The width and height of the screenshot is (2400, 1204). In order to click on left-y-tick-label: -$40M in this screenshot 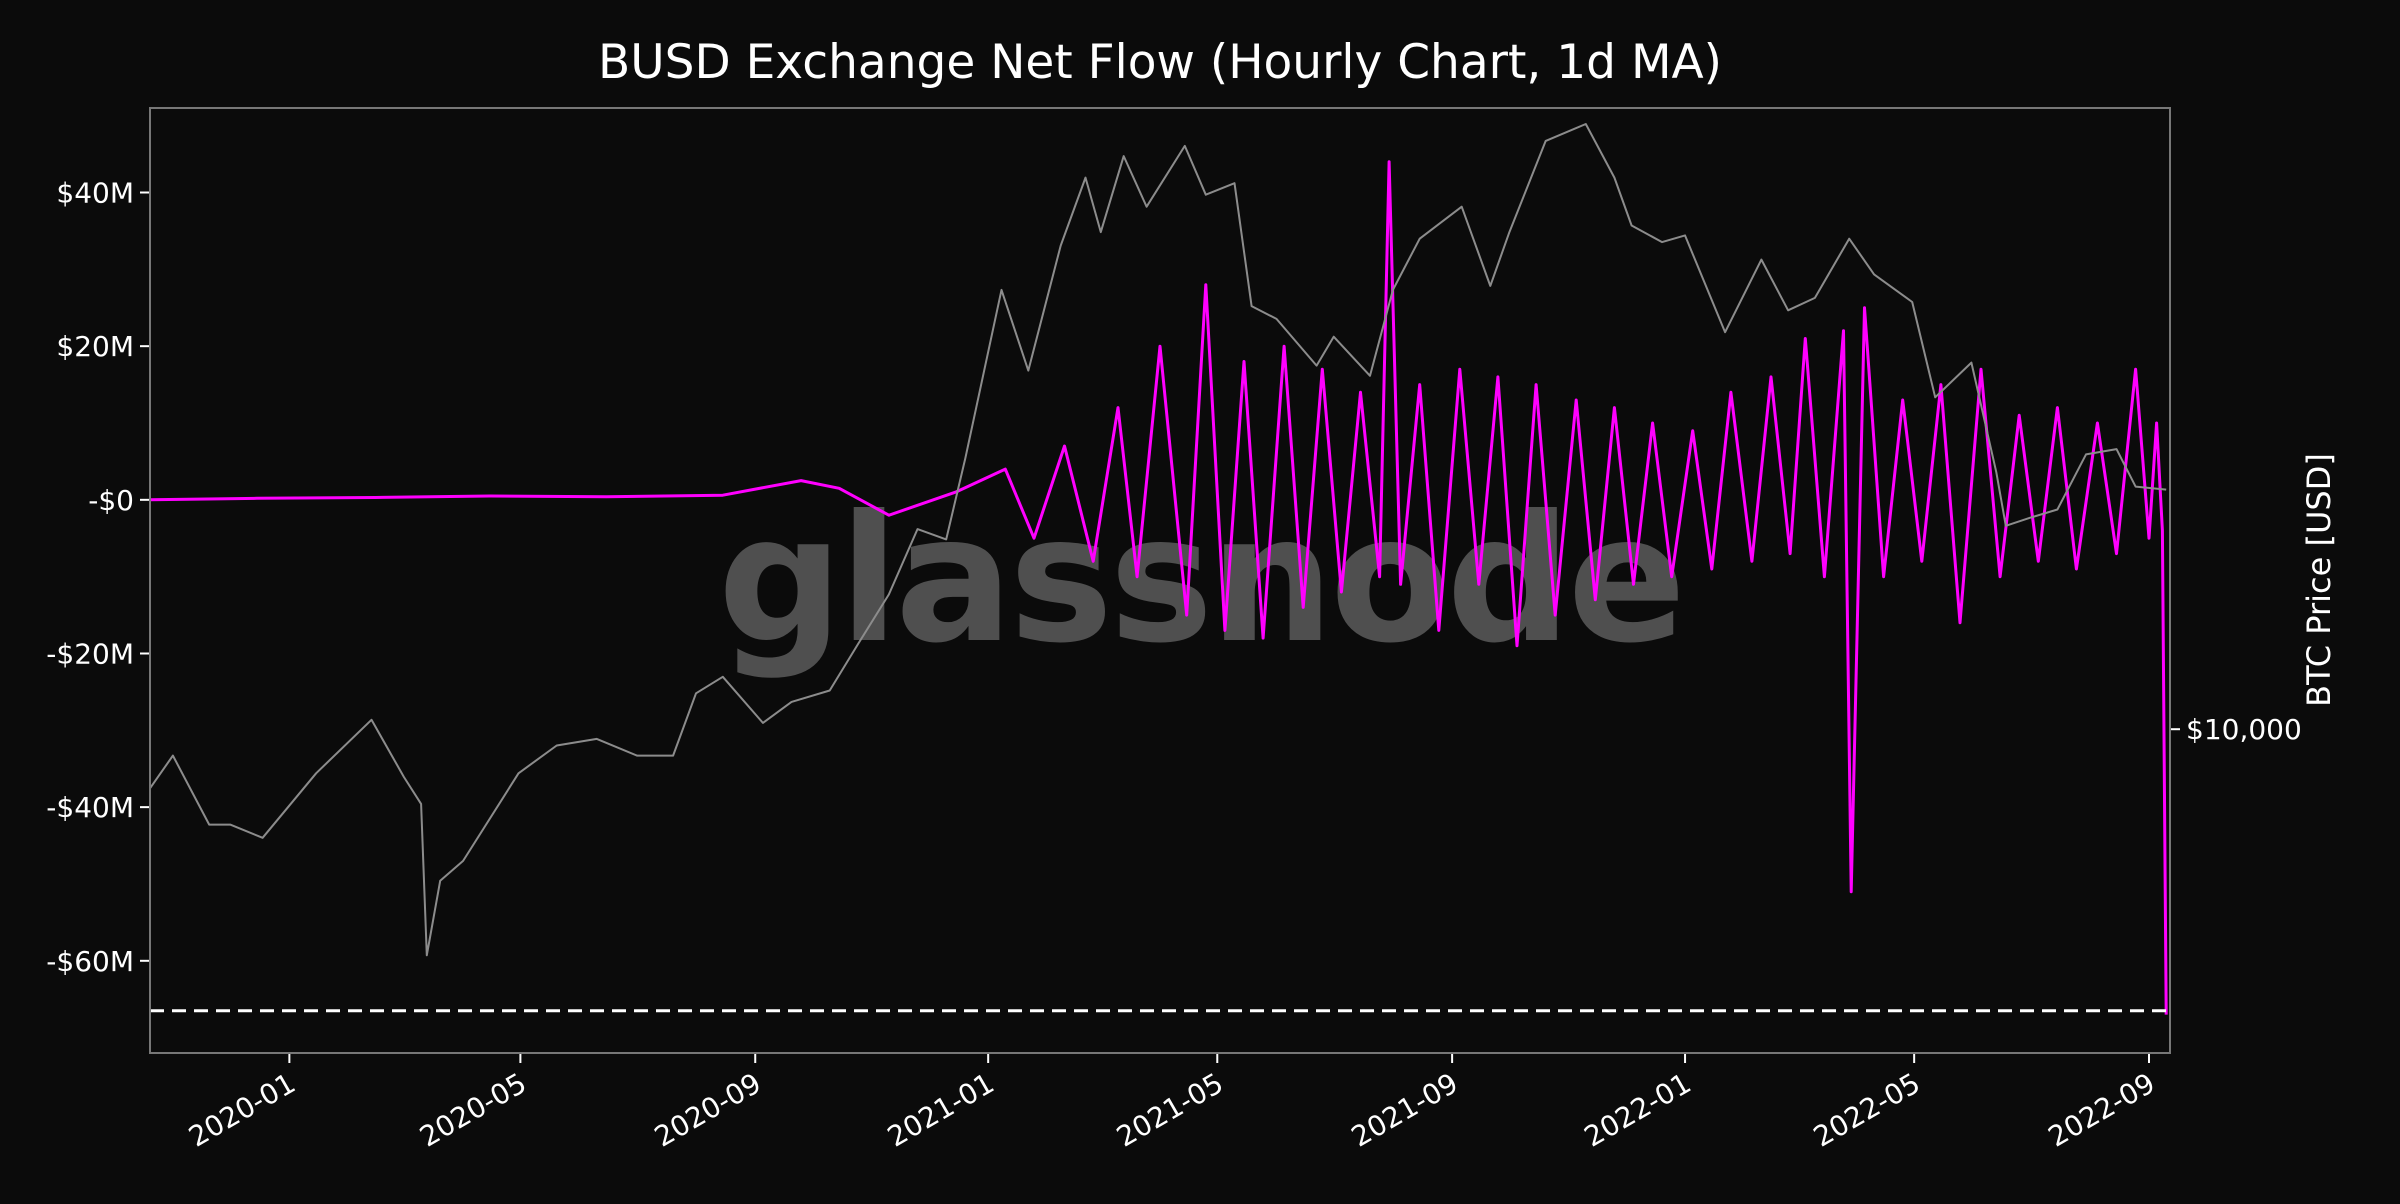, I will do `click(90, 807)`.